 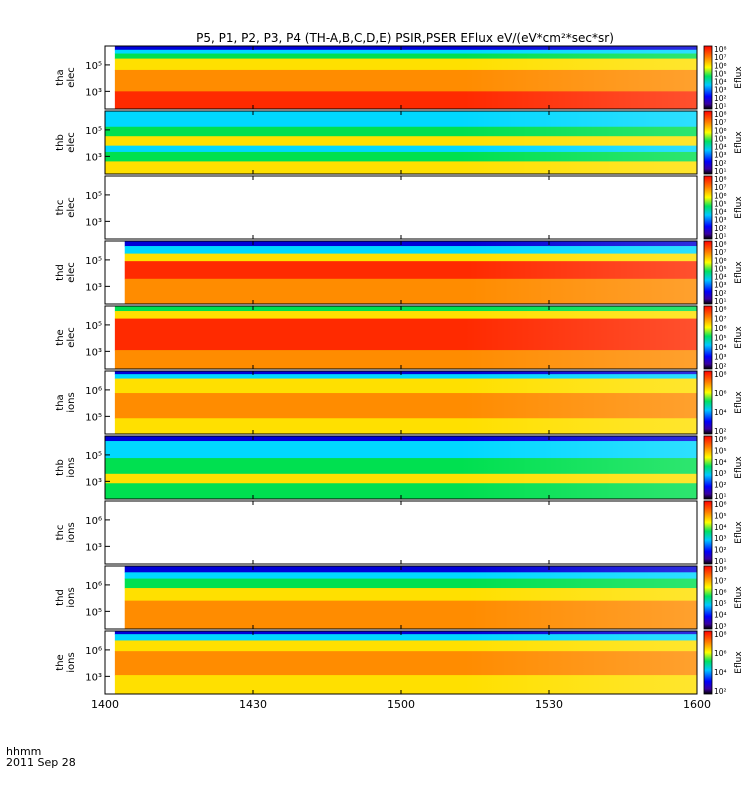 What do you see at coordinates (399, 598) in the screenshot?
I see `spectrogram-panel: 10⁶ 10⁵ thdions 10⁸ 10⁷ 10⁶ 10⁵ 10⁴ 10³ Eflux` at bounding box center [399, 598].